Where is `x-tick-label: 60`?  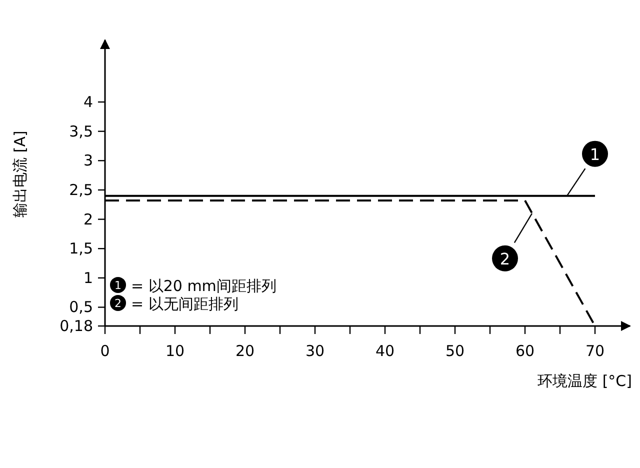
x-tick-label: 60 is located at coordinates (525, 351).